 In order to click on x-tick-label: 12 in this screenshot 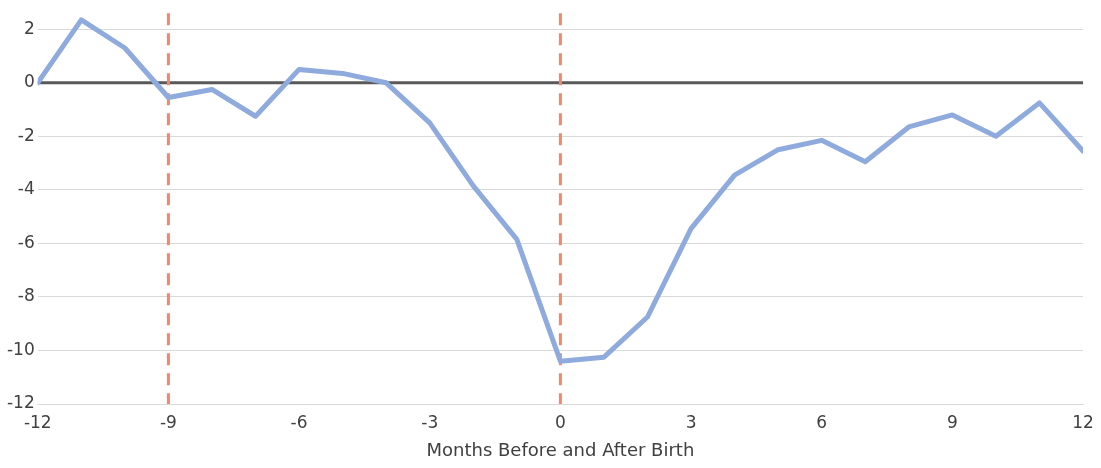, I will do `click(1083, 421)`.